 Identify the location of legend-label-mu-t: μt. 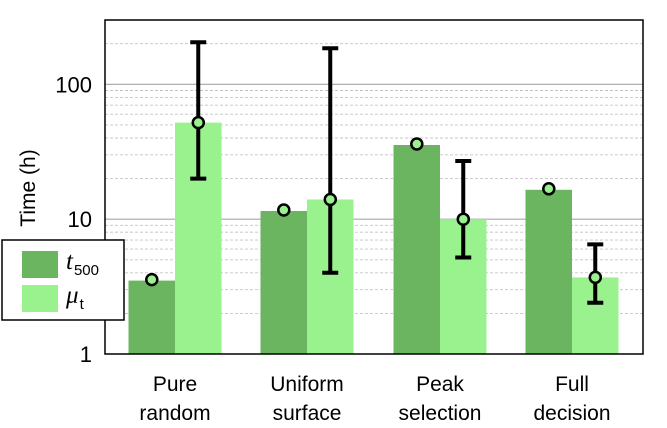
(75, 297).